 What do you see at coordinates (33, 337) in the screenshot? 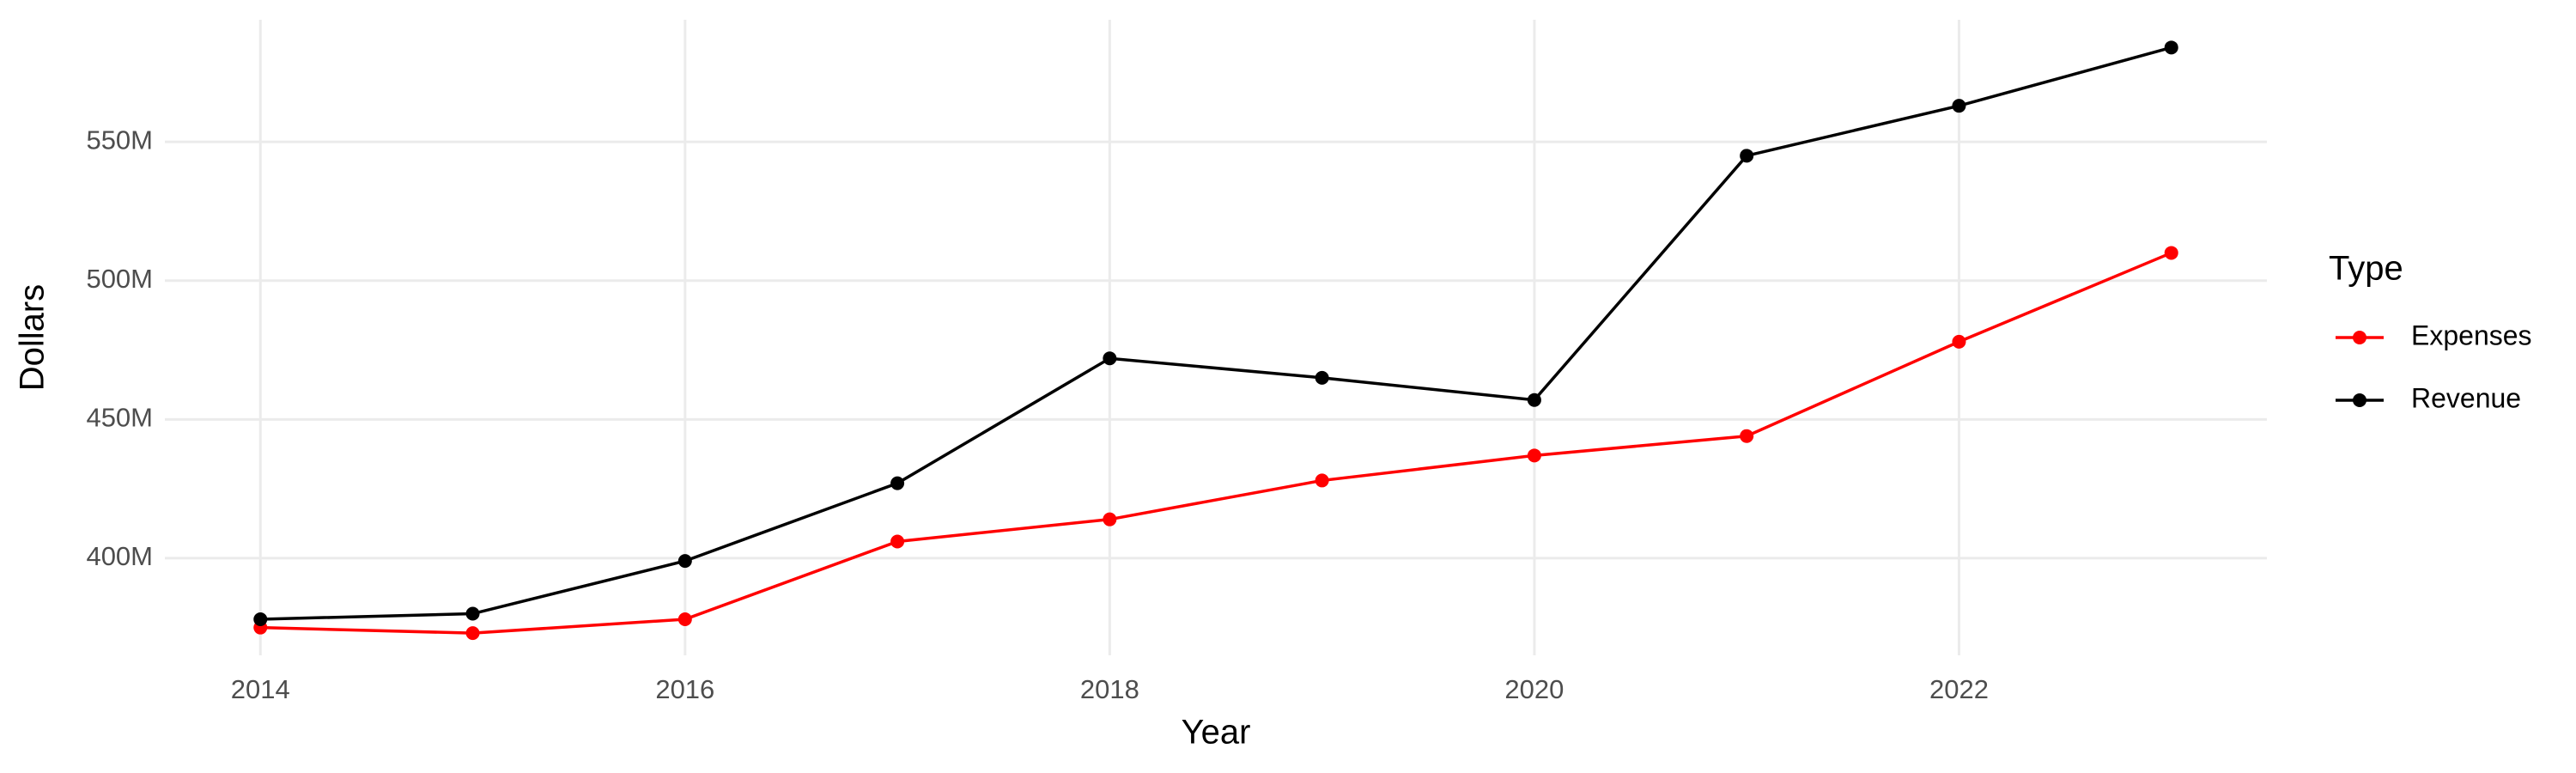
I see `y-axis-title: Dollars` at bounding box center [33, 337].